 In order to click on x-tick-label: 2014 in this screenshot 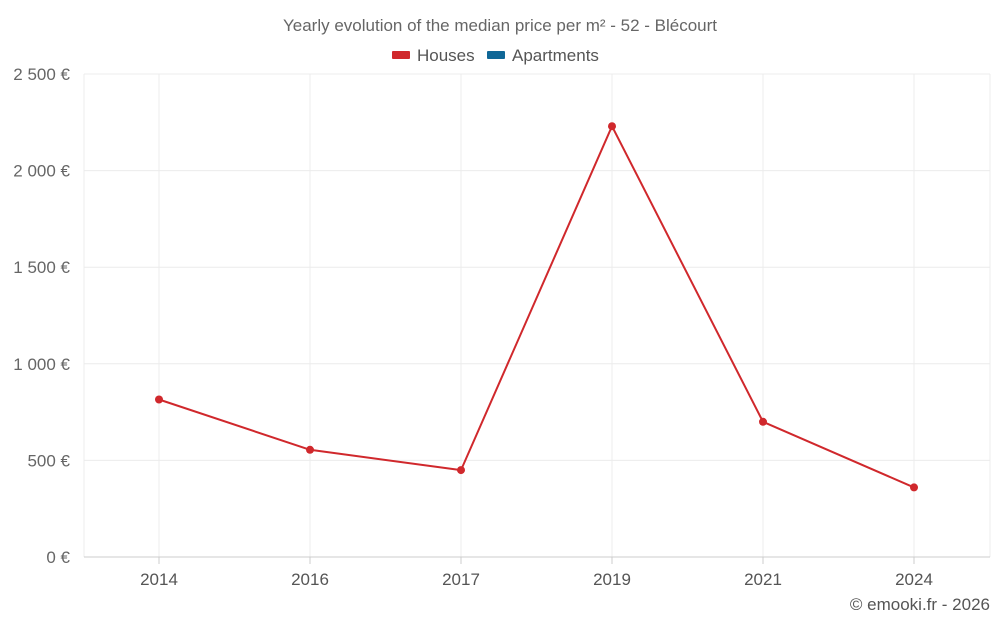, I will do `click(159, 579)`.